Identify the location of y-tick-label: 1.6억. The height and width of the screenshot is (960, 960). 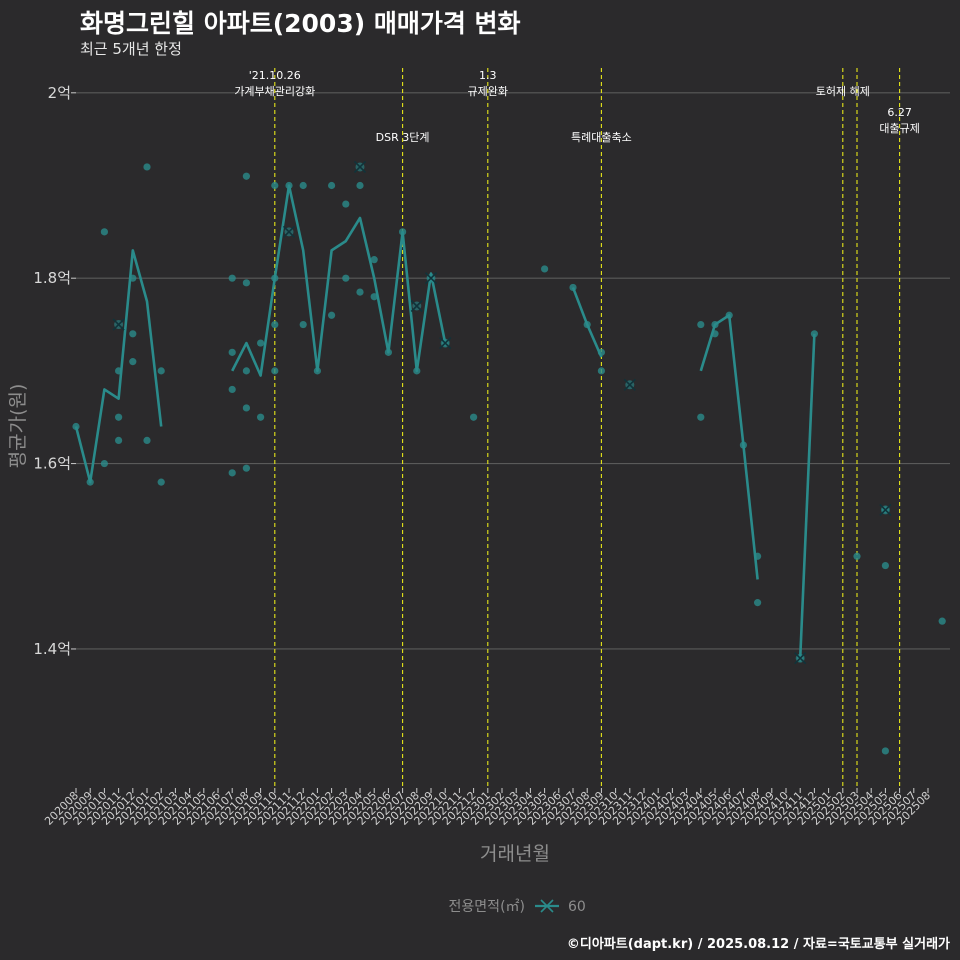
(52, 464).